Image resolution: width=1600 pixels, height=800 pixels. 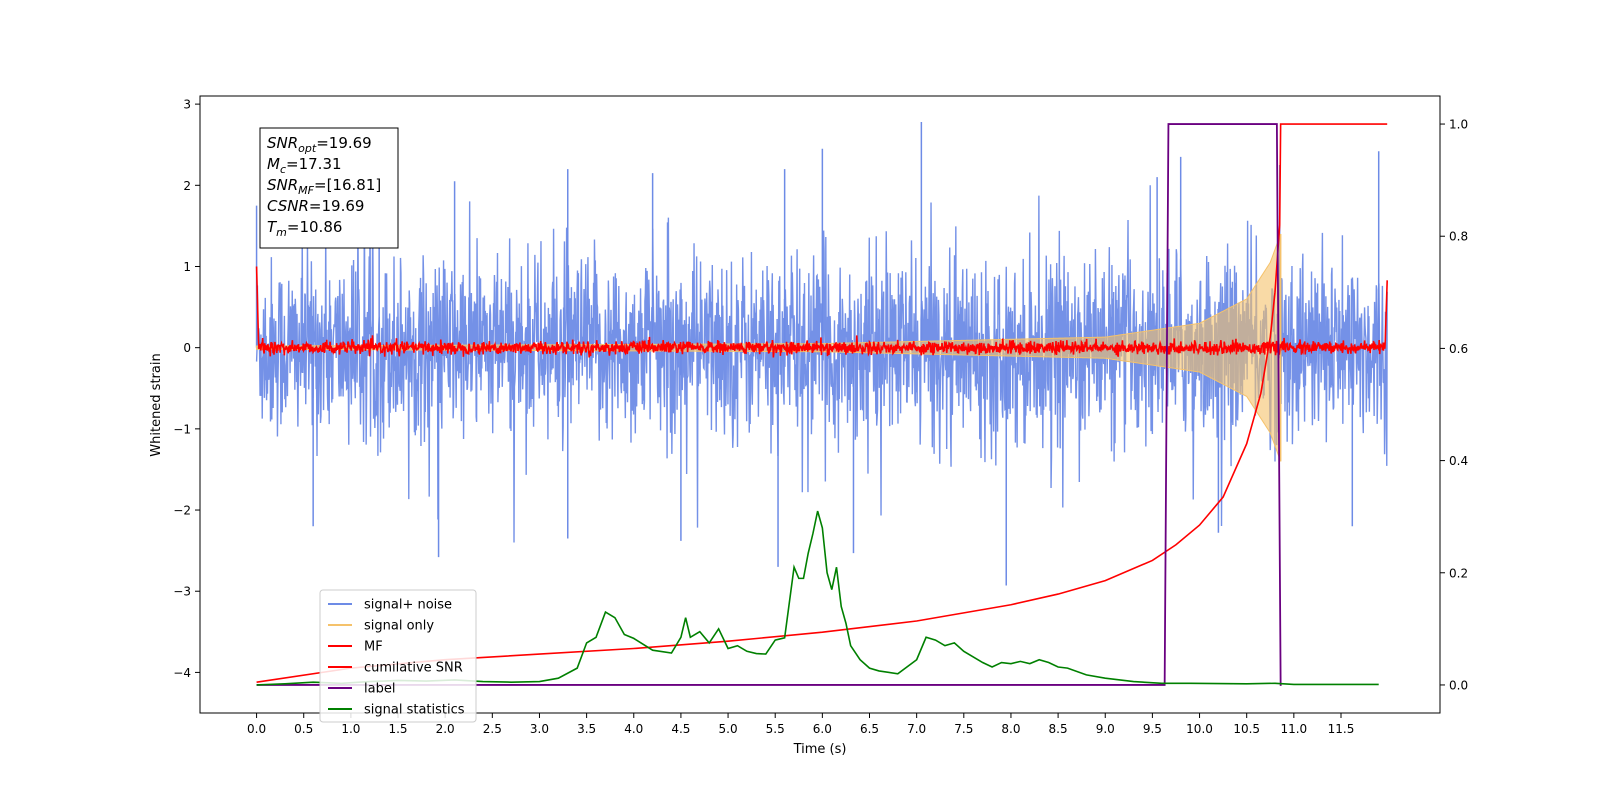 I want to click on x-tick-label: 8.0, so click(x=1010, y=729).